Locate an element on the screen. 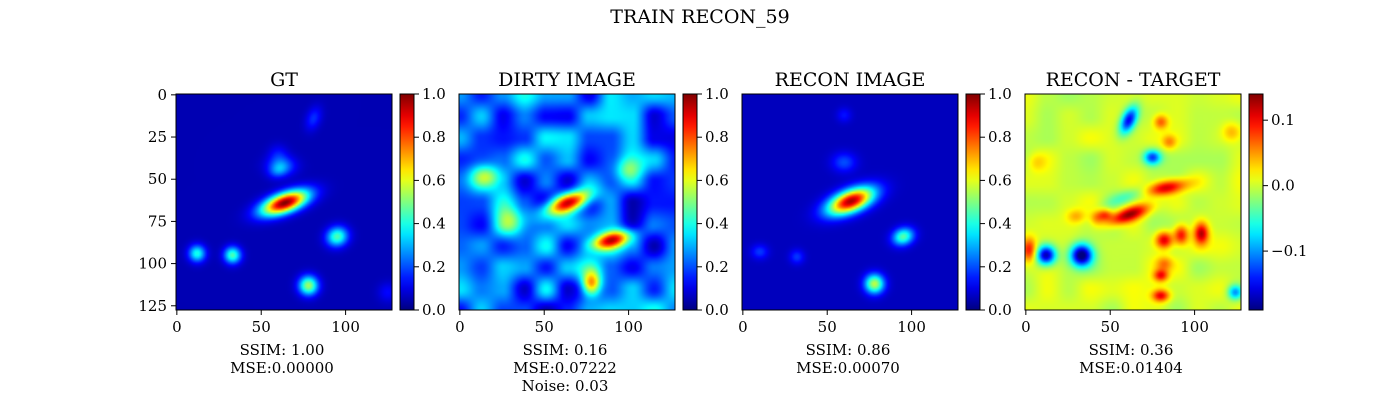  y-tick-label: 50 is located at coordinates (157, 179).